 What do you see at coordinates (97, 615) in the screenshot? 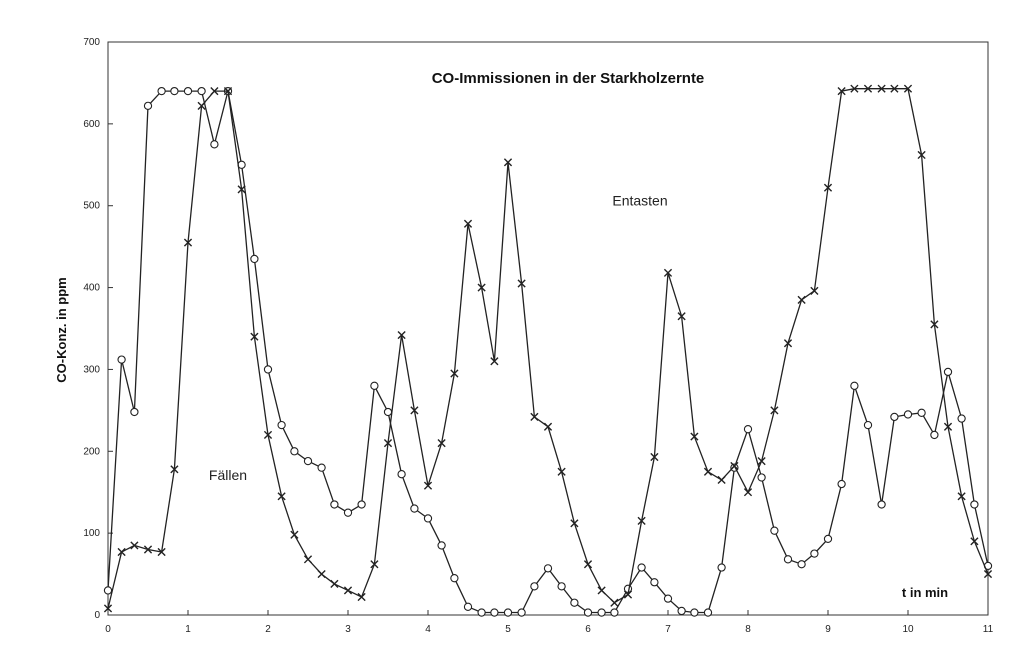
I see `y-tick-label: 0` at bounding box center [97, 615].